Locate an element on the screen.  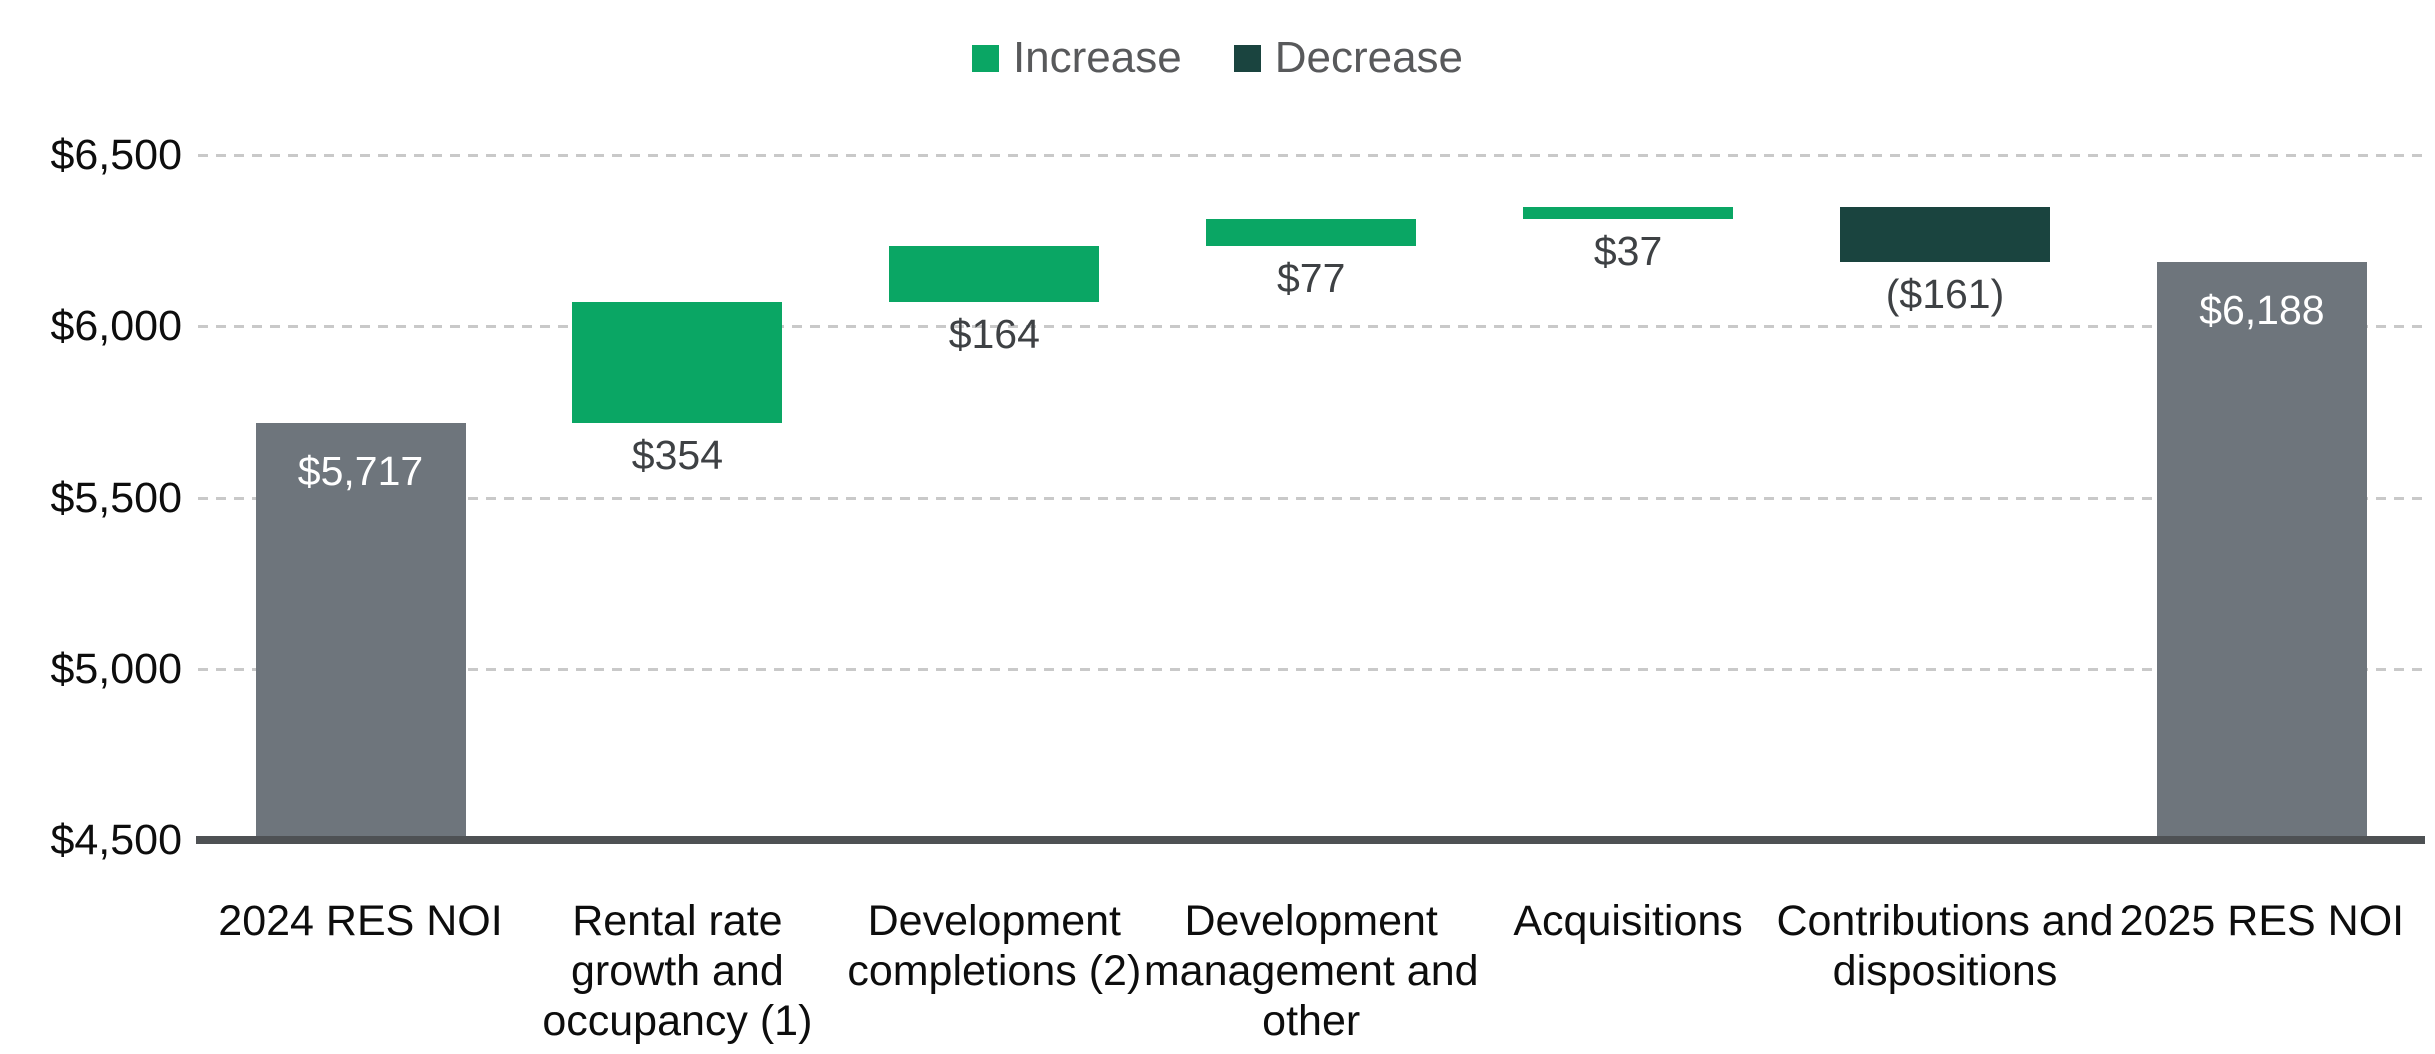
bar-value-label: $5,717 is located at coordinates (360, 471).